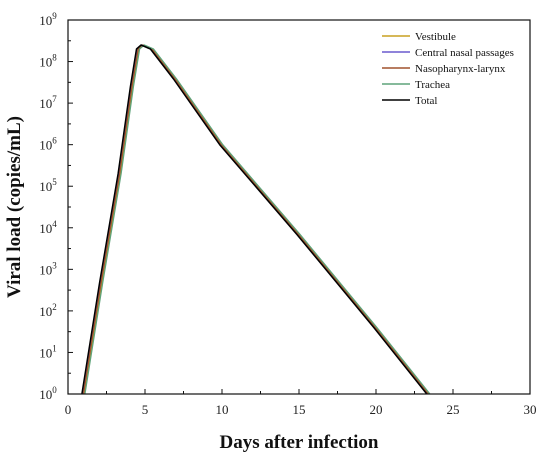 The width and height of the screenshot is (550, 466). What do you see at coordinates (376, 409) in the screenshot?
I see `x-tick-label: 20` at bounding box center [376, 409].